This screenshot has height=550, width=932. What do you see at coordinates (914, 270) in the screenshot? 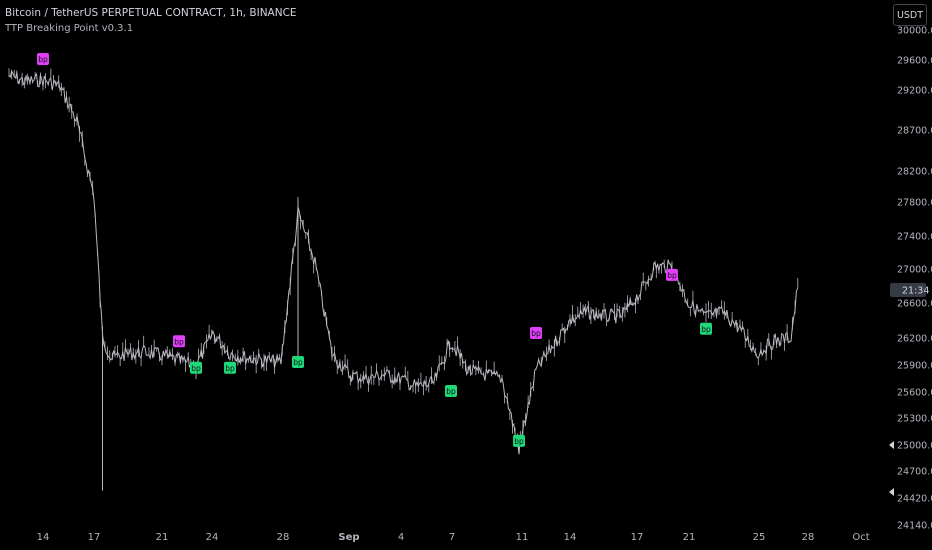
I see `price-tick-label: 27000.0` at bounding box center [914, 270].